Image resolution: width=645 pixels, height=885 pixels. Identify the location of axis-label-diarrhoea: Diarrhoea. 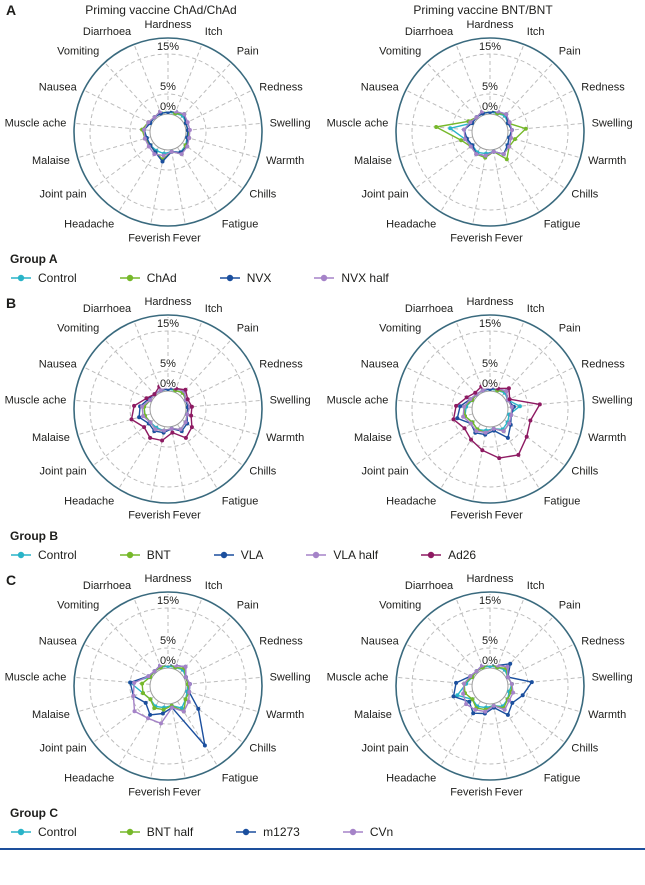
(429, 32).